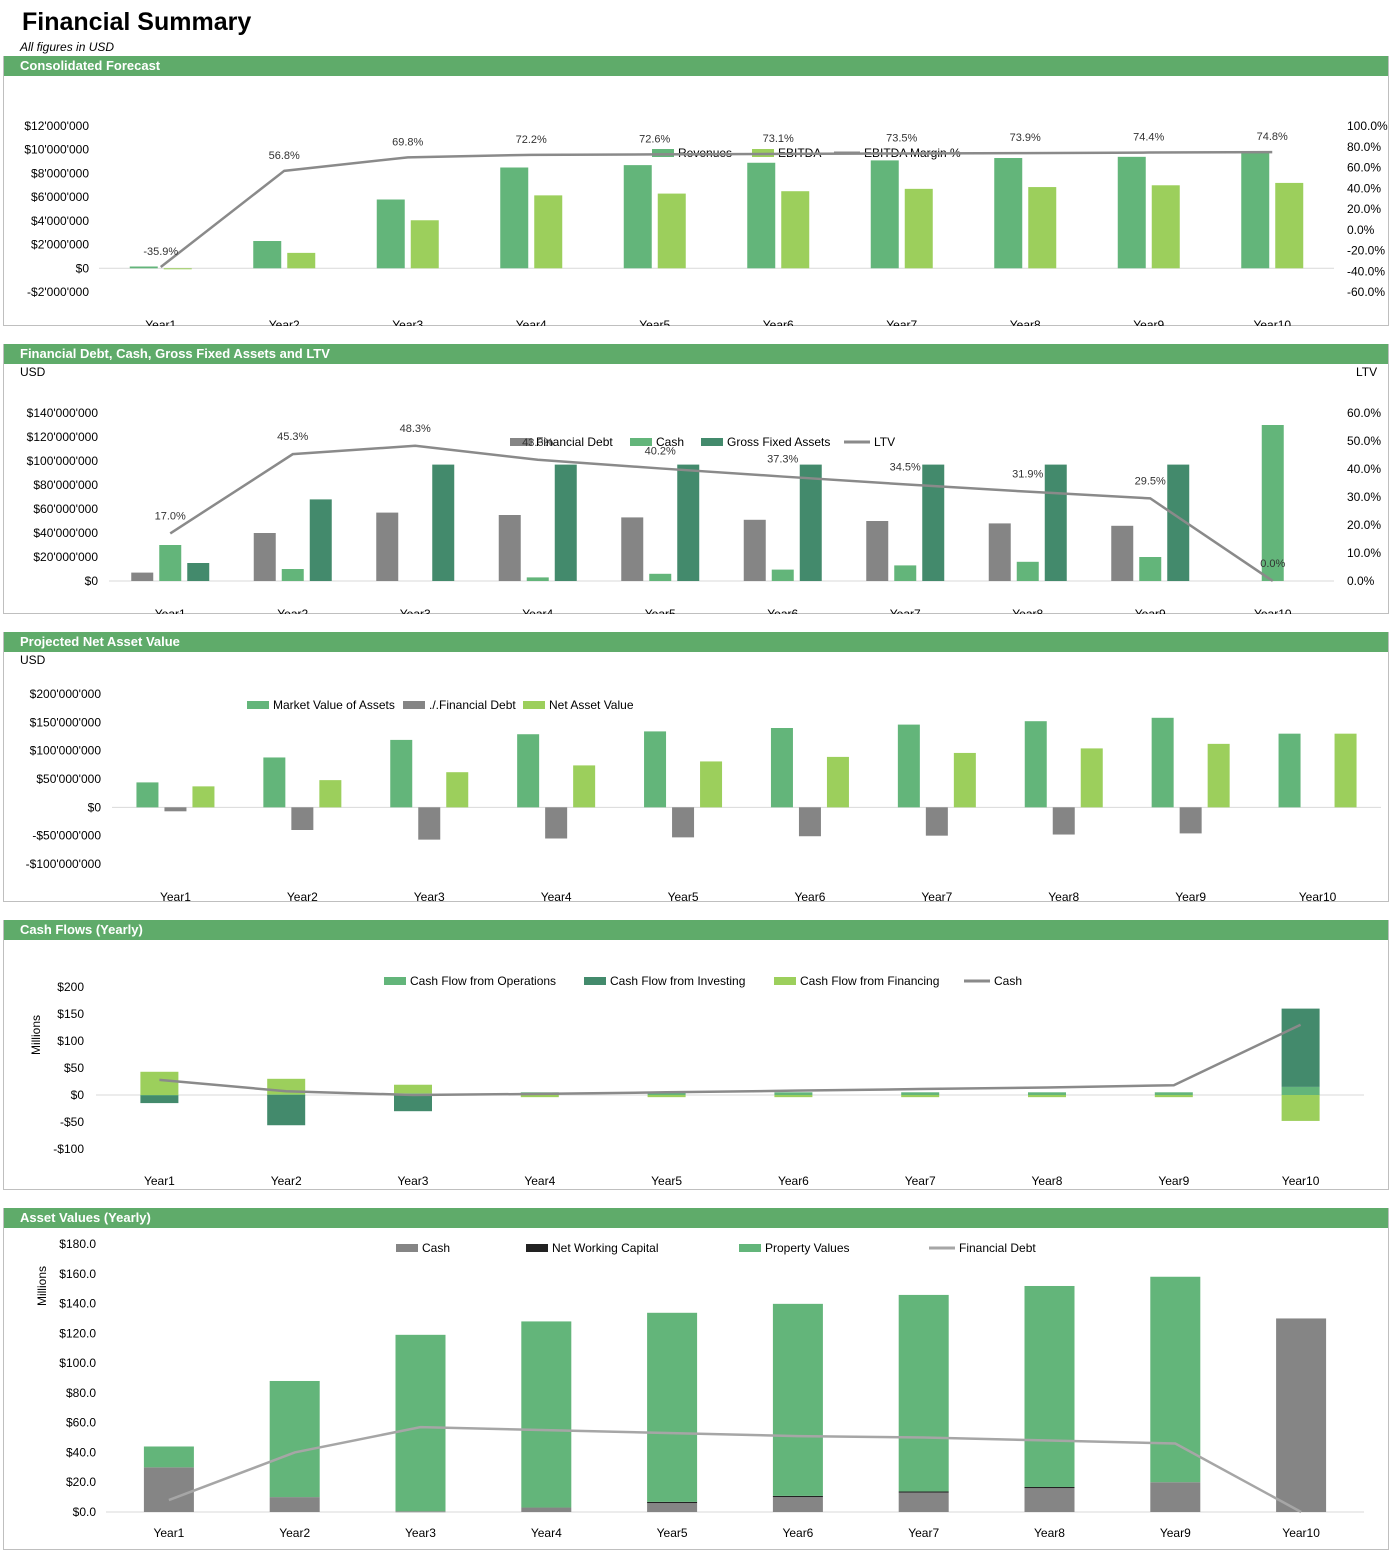 The width and height of the screenshot is (1400, 1564). I want to click on section-header: Consolidated Forecast, so click(696, 66).